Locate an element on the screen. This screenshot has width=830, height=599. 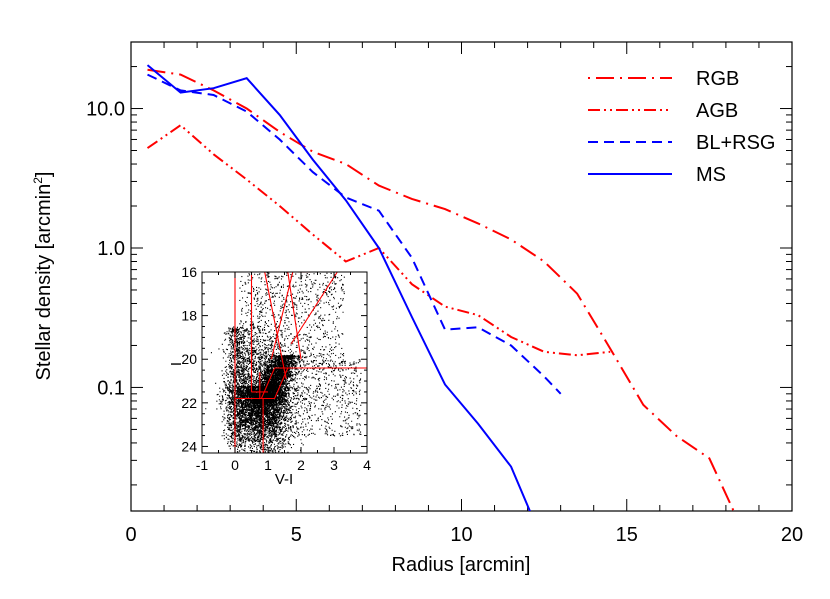
x-tick-label: 20 is located at coordinates (792, 535).